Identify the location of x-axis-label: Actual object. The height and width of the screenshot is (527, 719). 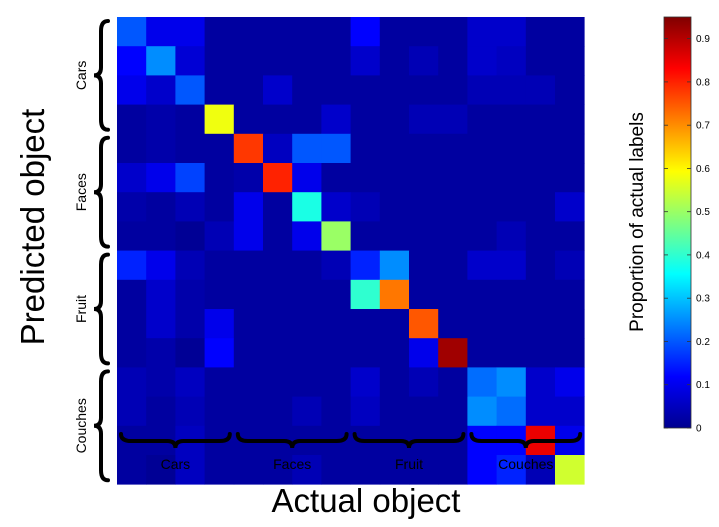
(366, 500).